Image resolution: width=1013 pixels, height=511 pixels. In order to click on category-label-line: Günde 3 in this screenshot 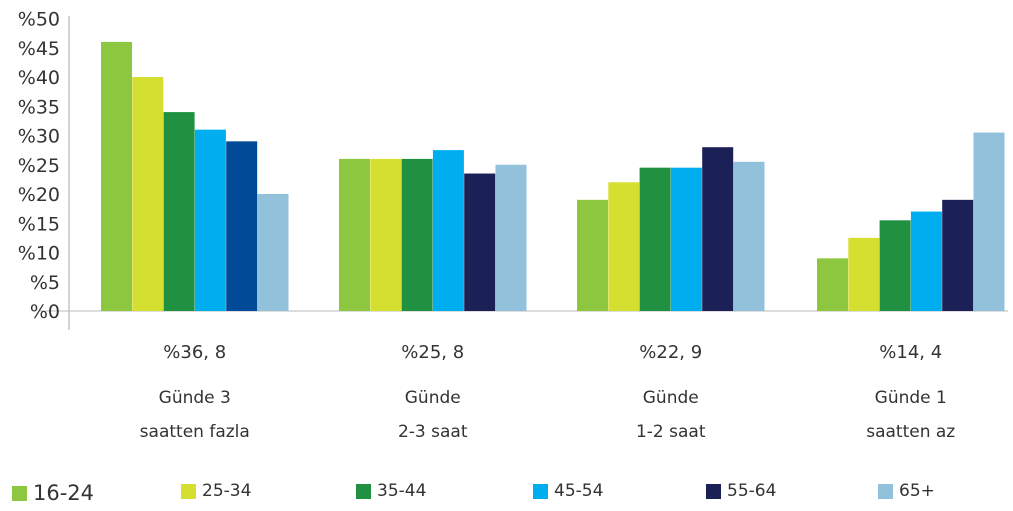, I will do `click(195, 398)`.